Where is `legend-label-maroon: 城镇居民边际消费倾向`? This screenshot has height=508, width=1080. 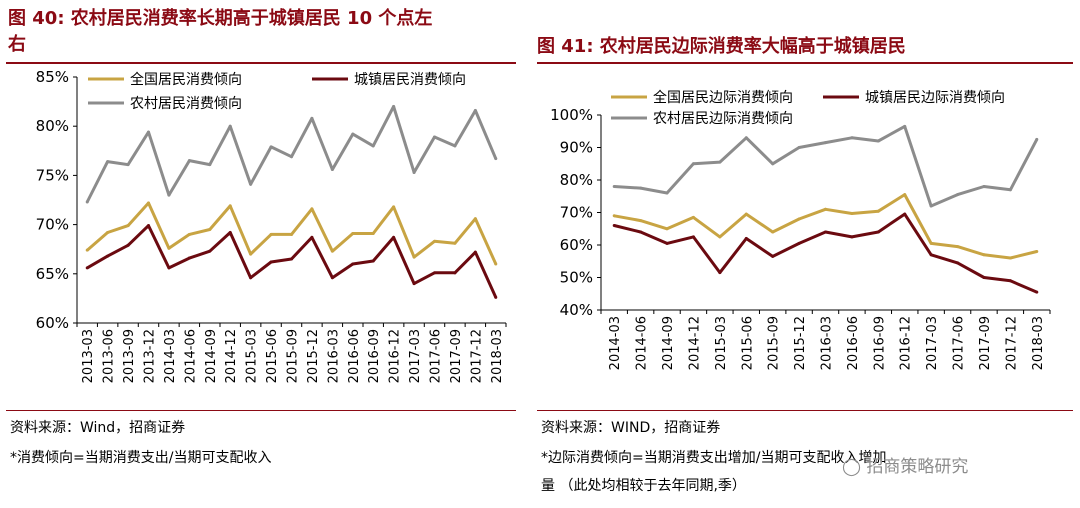
legend-label-maroon: 城镇居民边际消费倾向 is located at coordinates (935, 98).